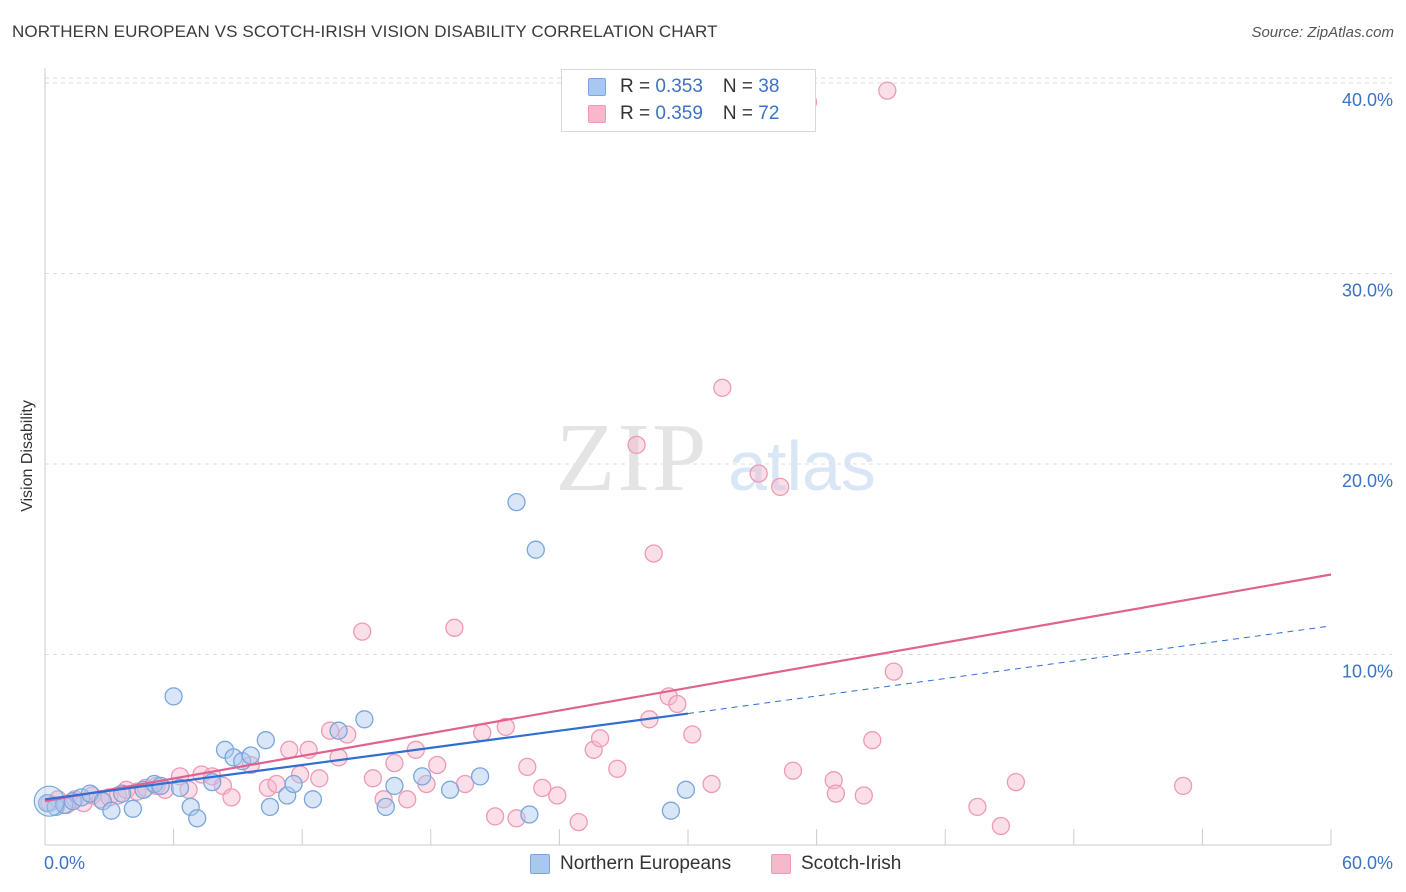  I want to click on blue-legend-swatch, so click(540, 864).